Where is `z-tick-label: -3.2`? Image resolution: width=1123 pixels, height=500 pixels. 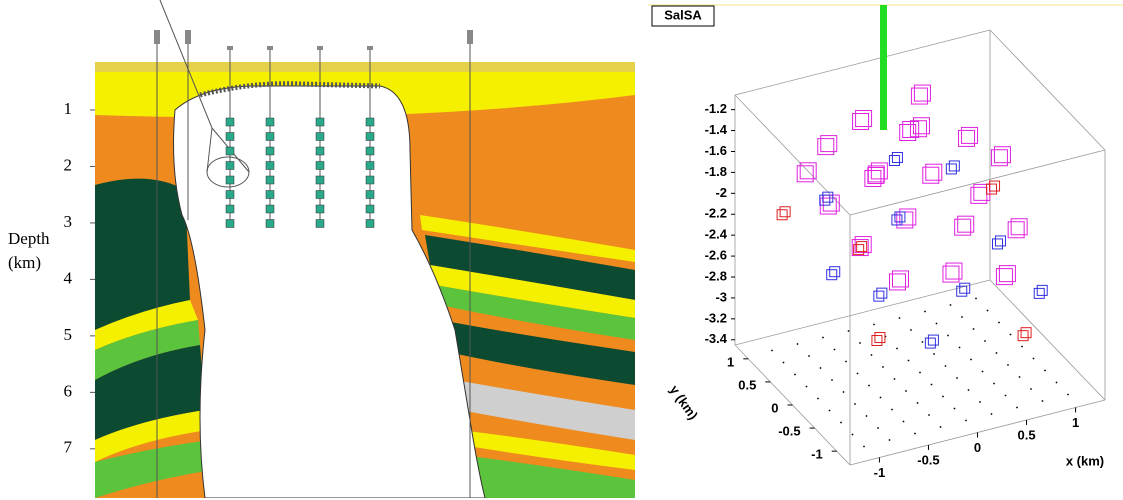
z-tick-label: -3.2 is located at coordinates (716, 317).